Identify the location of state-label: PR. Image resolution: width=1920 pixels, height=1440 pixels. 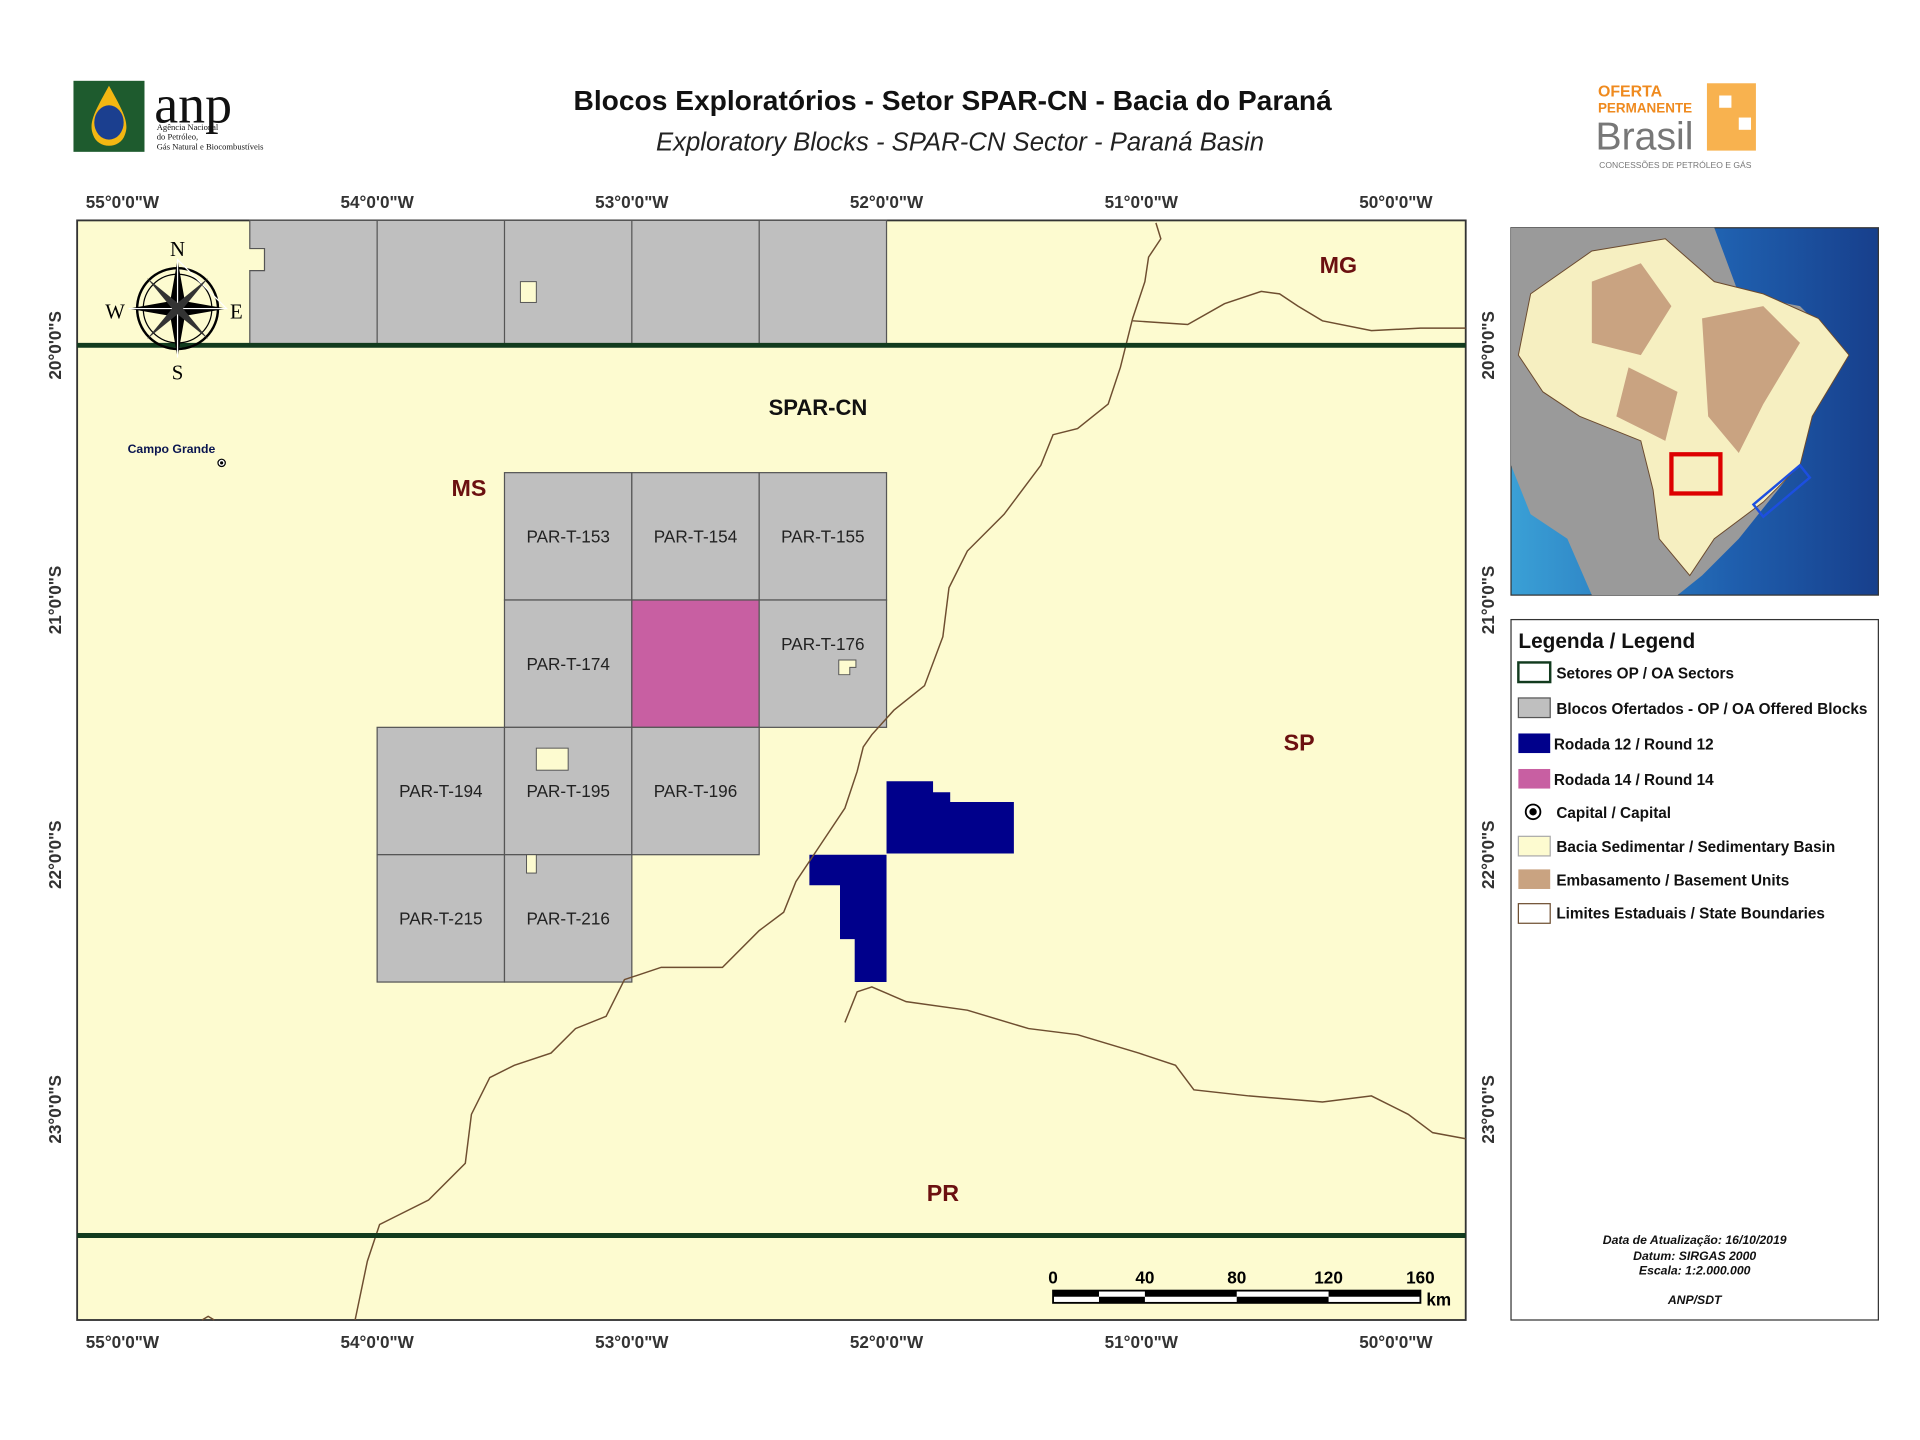
(943, 1193).